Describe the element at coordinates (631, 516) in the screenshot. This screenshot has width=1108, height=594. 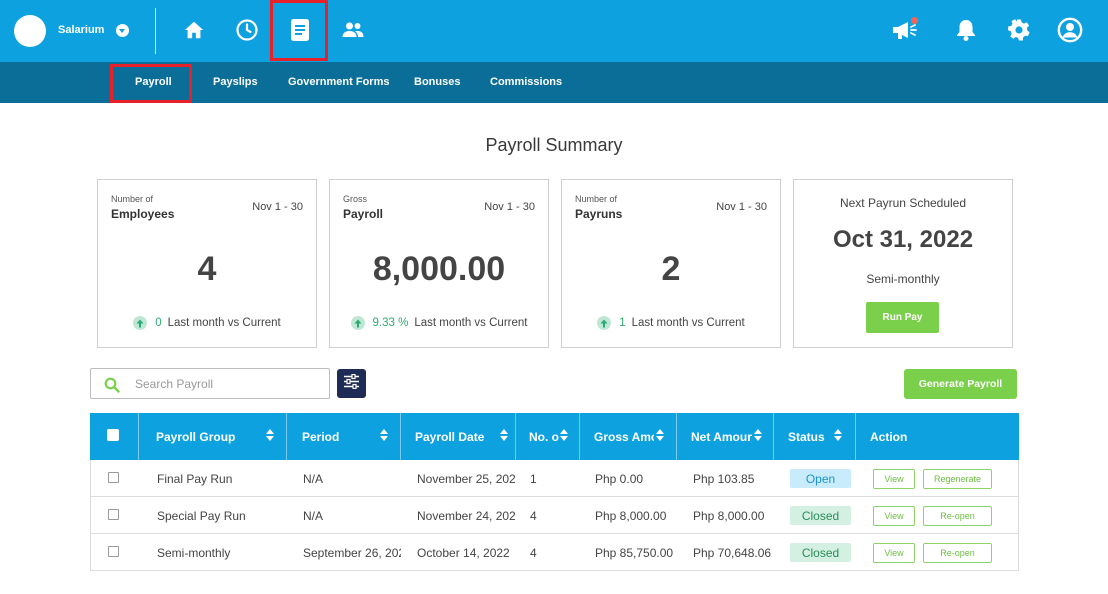
I see `cell-gross-amount: Php 8,000.00` at that location.